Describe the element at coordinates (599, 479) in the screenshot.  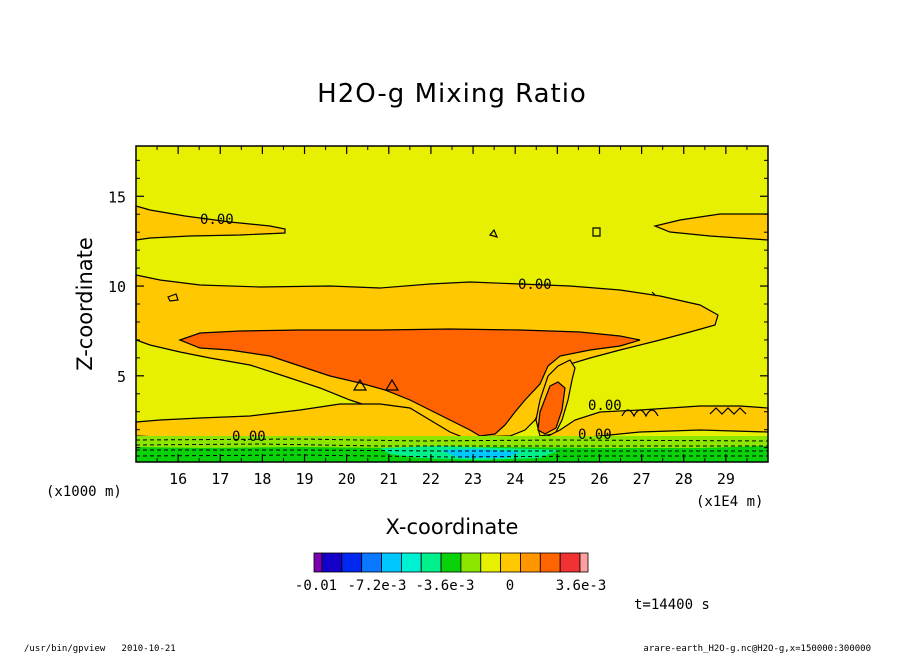
I see `x-tick-label: 26` at that location.